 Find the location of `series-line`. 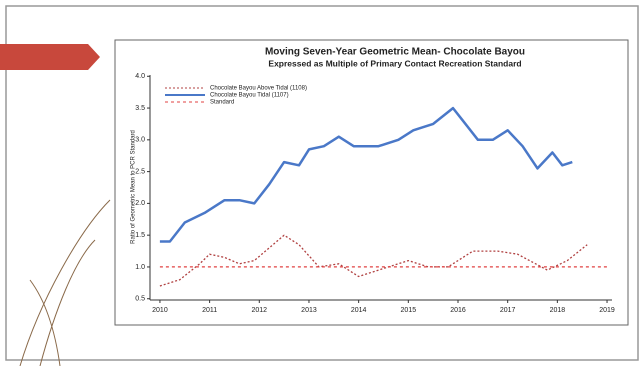

series-line is located at coordinates (373, 260).